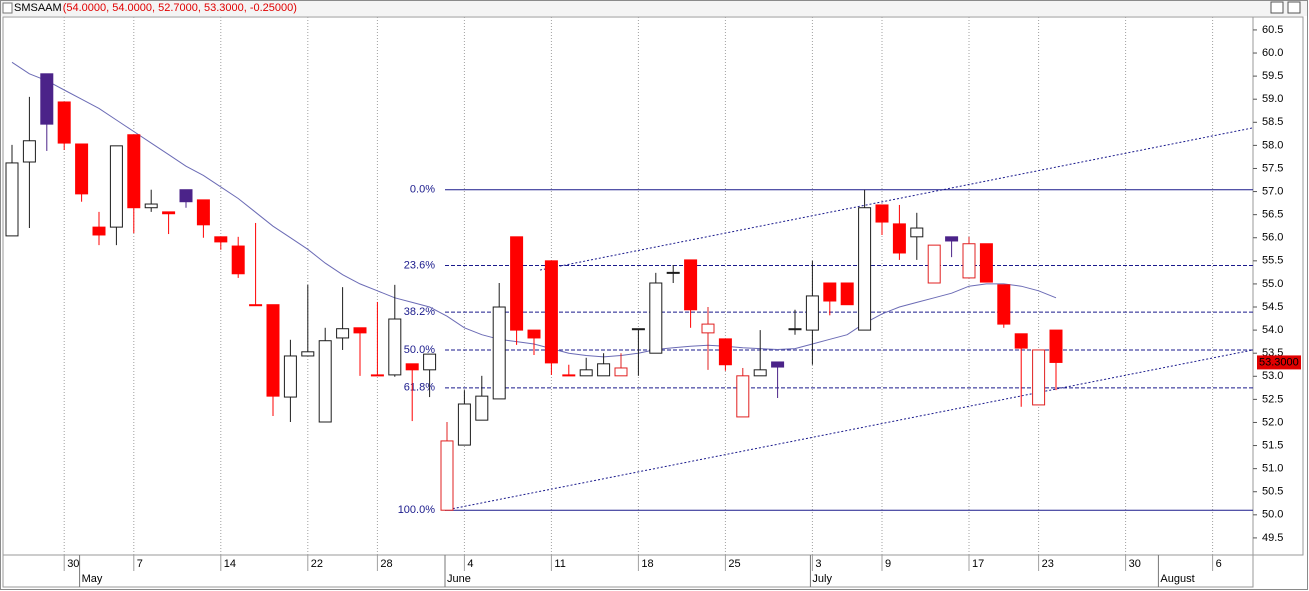 The height and width of the screenshot is (591, 1309). What do you see at coordinates (1277, 7) in the screenshot?
I see `restore-button` at bounding box center [1277, 7].